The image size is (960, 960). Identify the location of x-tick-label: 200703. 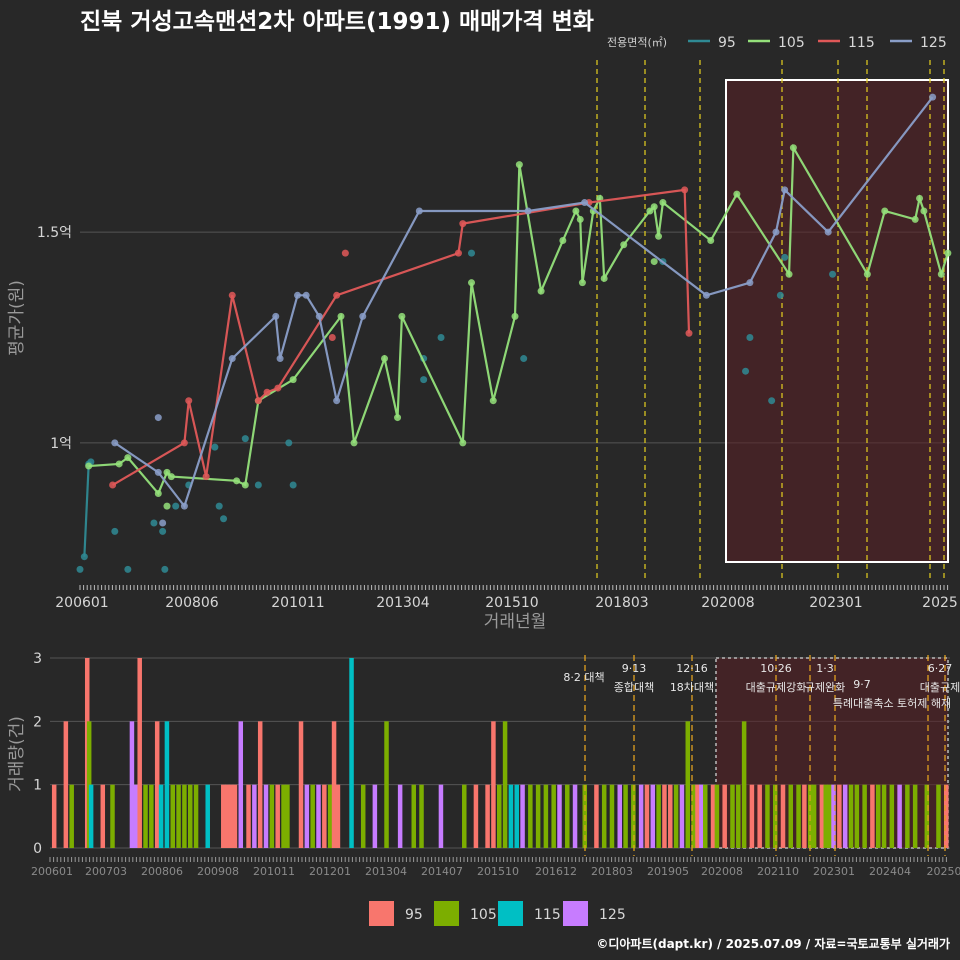
(106, 871).